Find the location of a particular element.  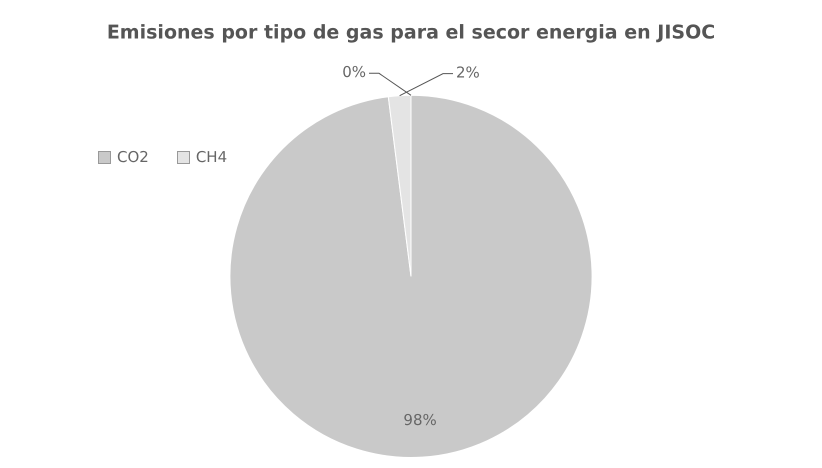

text: 0% is located at coordinates (354, 72).